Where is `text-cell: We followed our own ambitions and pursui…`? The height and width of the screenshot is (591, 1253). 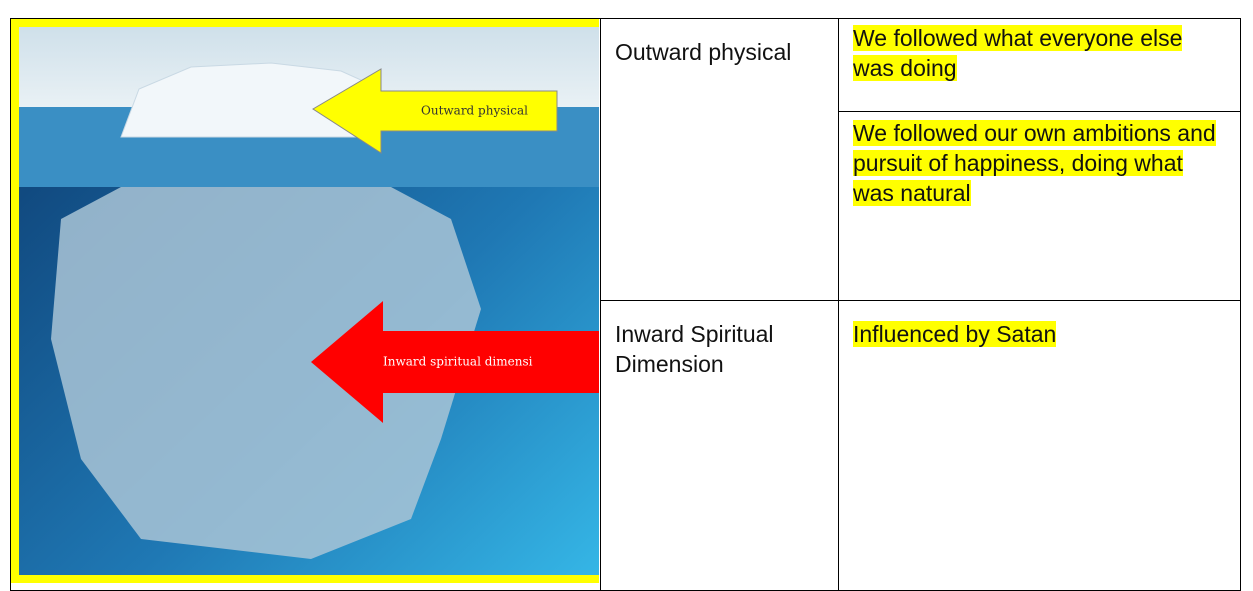
text-cell: We followed our own ambitions and pursui… is located at coordinates (1039, 206).